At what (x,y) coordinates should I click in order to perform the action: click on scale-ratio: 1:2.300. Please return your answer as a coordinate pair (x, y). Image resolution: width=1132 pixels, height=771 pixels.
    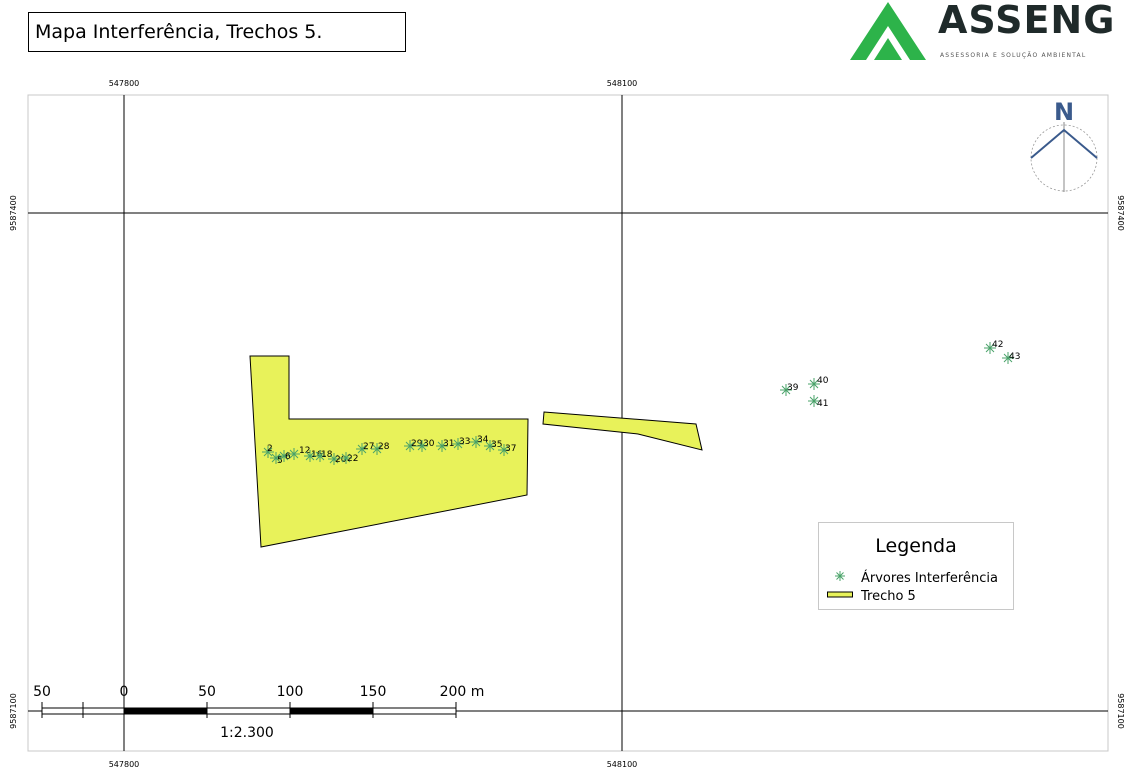
    Looking at the image, I should click on (247, 733).